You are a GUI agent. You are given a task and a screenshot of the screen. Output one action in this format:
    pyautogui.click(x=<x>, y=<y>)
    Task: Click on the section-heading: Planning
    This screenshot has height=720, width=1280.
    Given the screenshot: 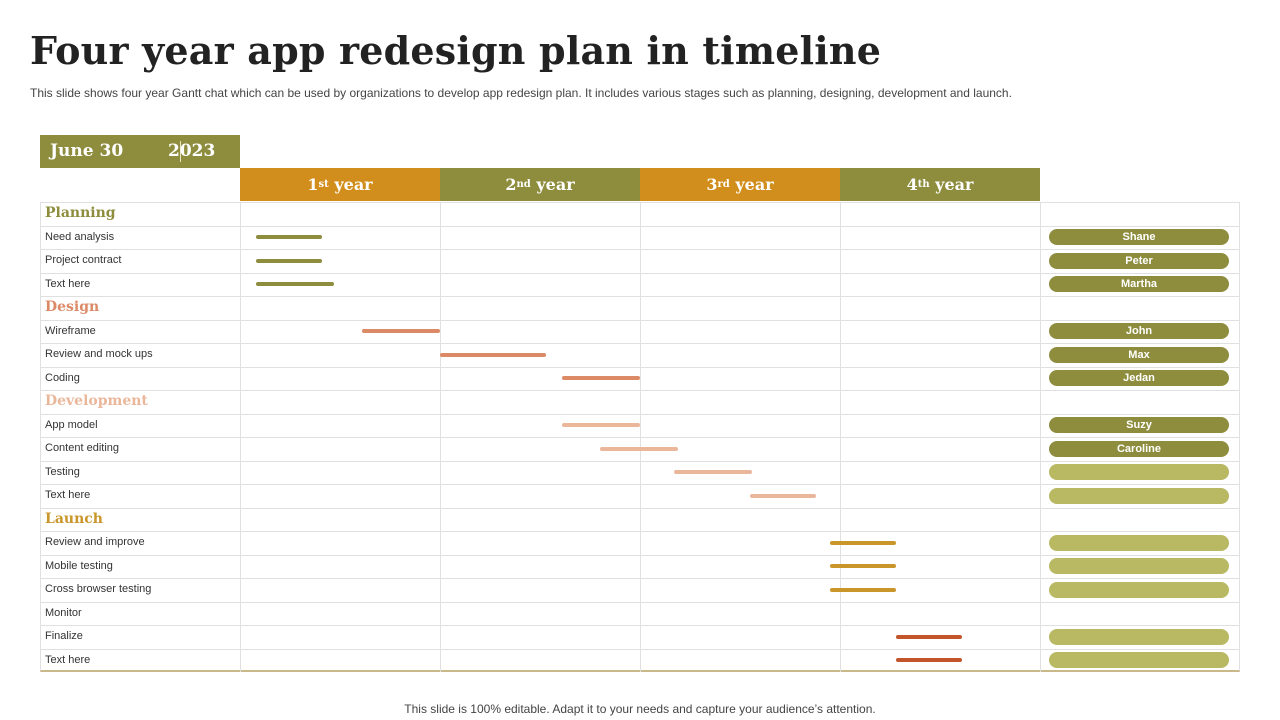 What is the action you would take?
    pyautogui.click(x=80, y=213)
    